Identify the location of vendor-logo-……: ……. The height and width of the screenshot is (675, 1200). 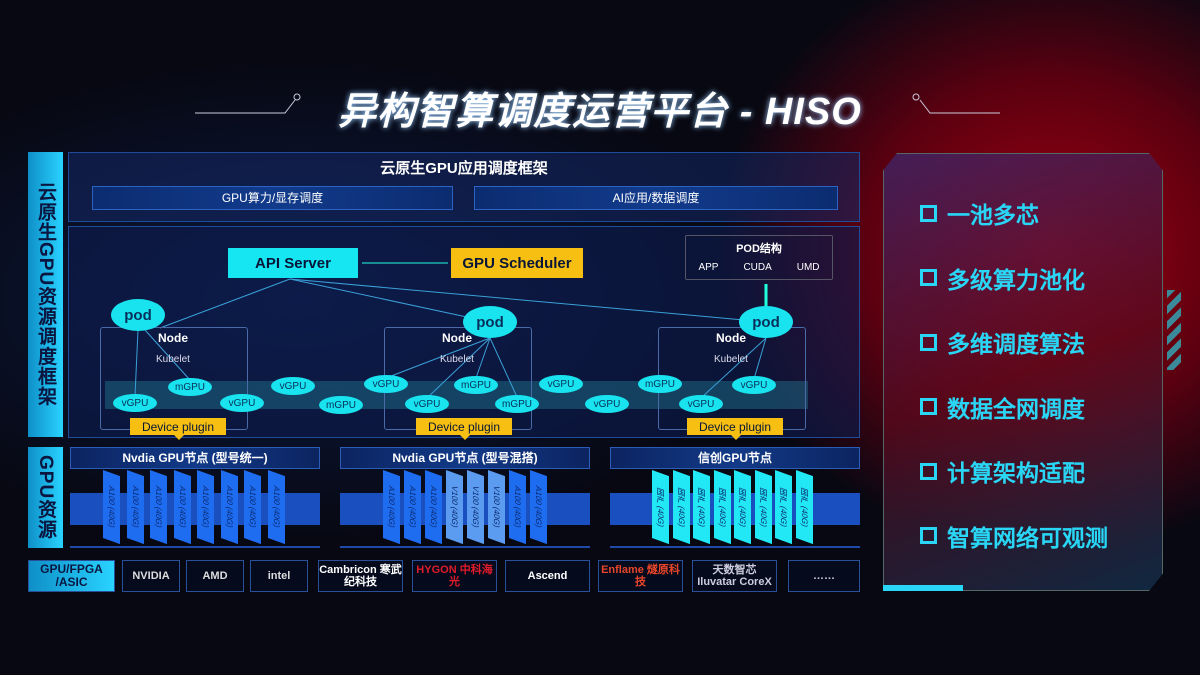
(824, 576).